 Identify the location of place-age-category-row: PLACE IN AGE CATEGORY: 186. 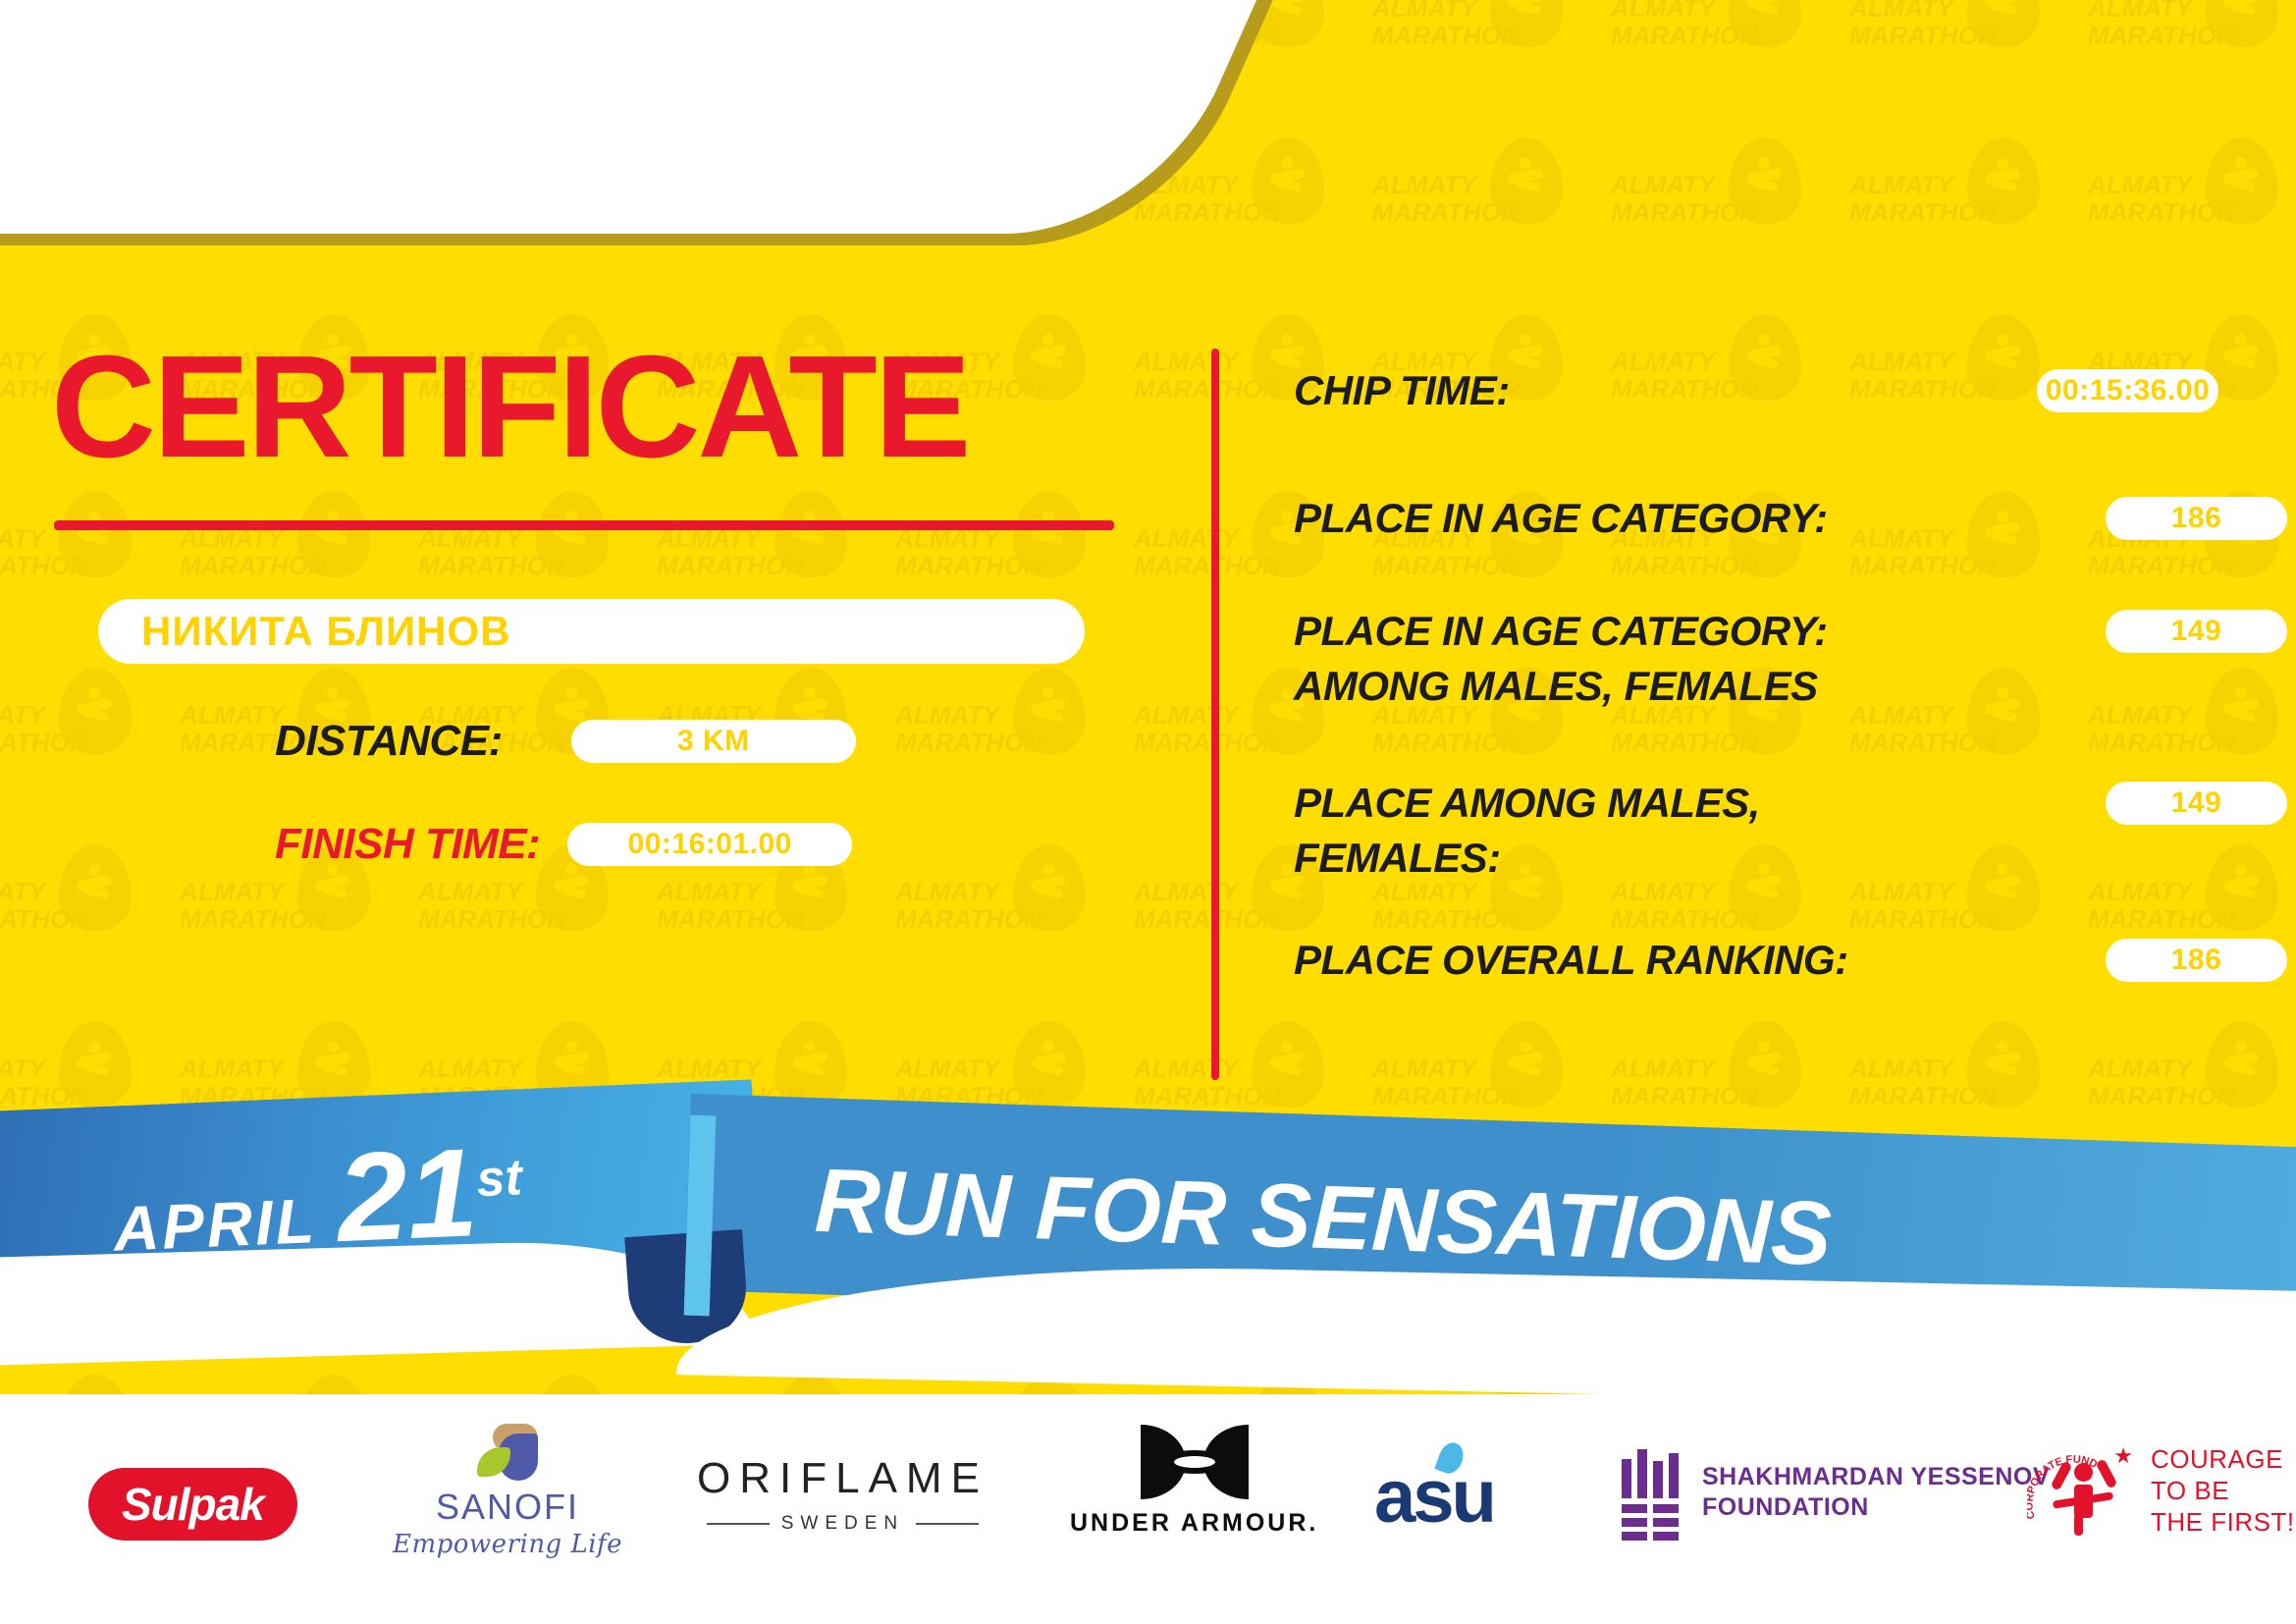
(1776, 518).